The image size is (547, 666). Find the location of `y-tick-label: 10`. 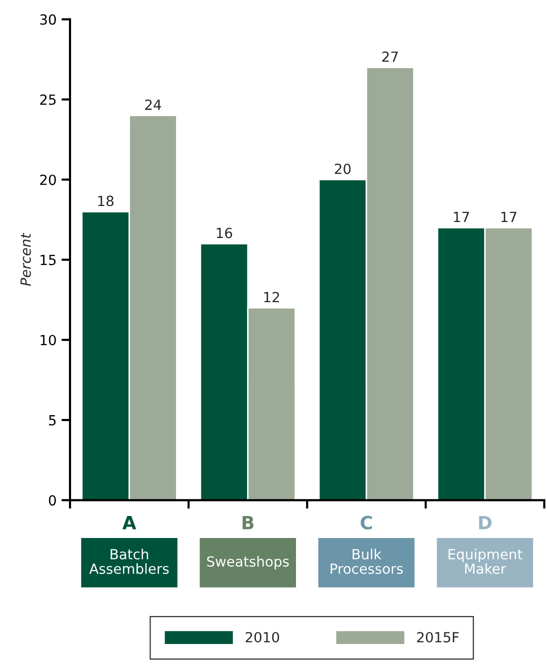

y-tick-label: 10 is located at coordinates (48, 340).